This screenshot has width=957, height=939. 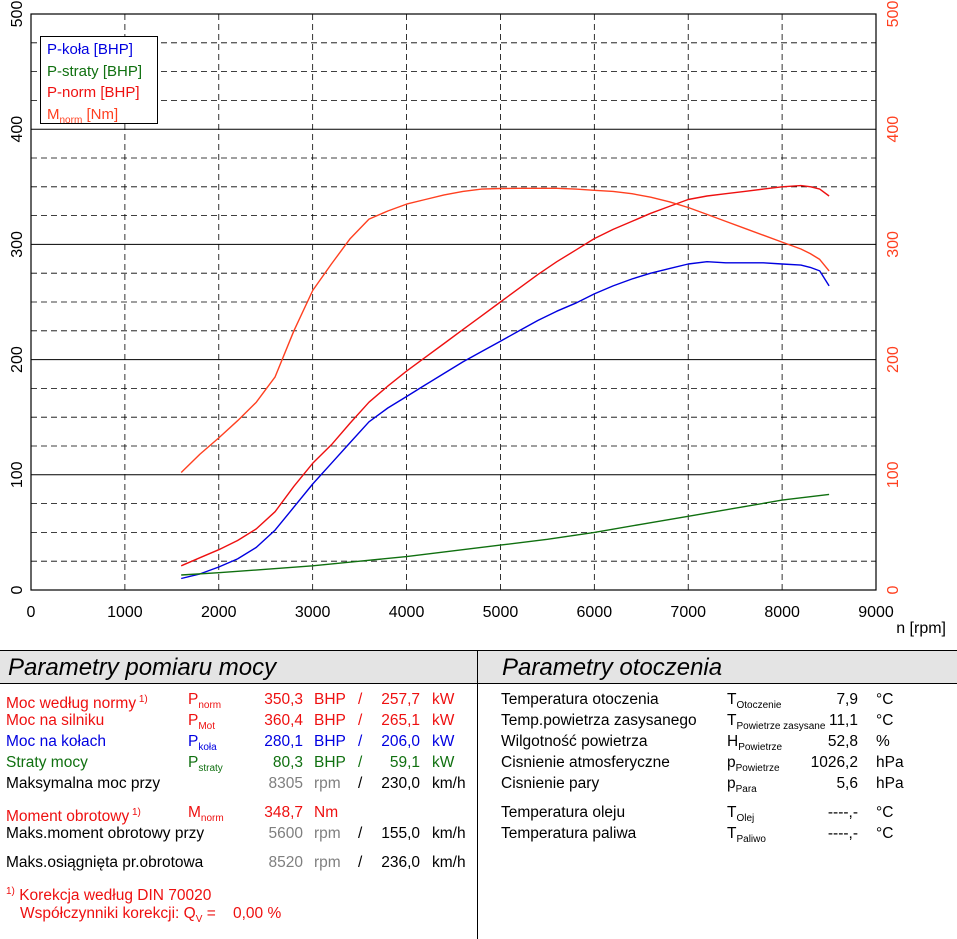 What do you see at coordinates (746, 790) in the screenshot?
I see `ambient-symbol-subscript: Para` at bounding box center [746, 790].